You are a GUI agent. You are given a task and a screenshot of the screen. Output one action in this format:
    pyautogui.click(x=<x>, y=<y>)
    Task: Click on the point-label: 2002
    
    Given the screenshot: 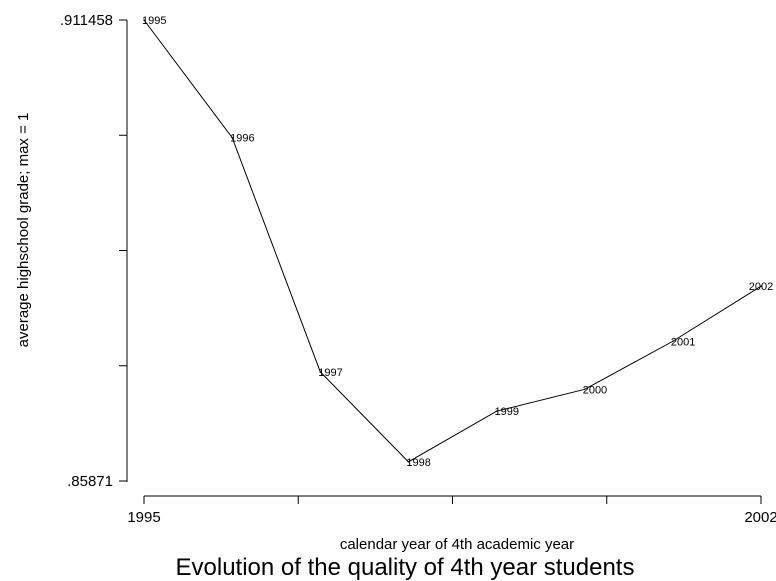 What is the action you would take?
    pyautogui.click(x=761, y=287)
    